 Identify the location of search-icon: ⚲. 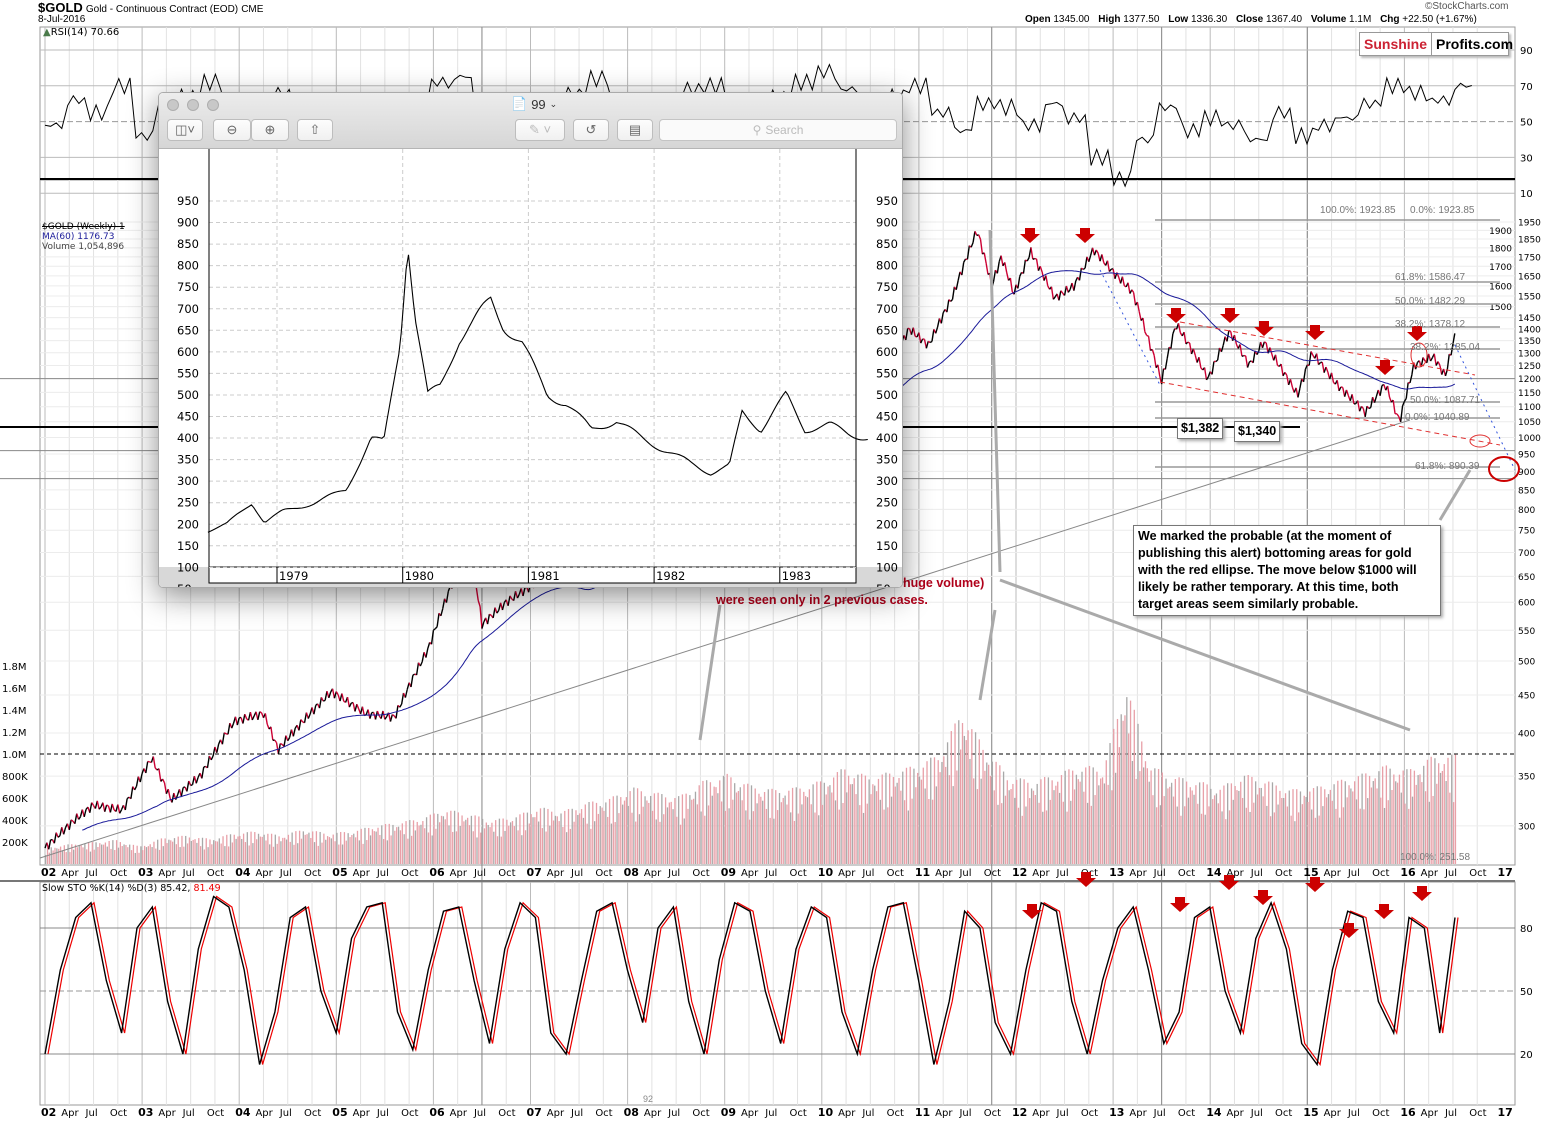
(757, 130).